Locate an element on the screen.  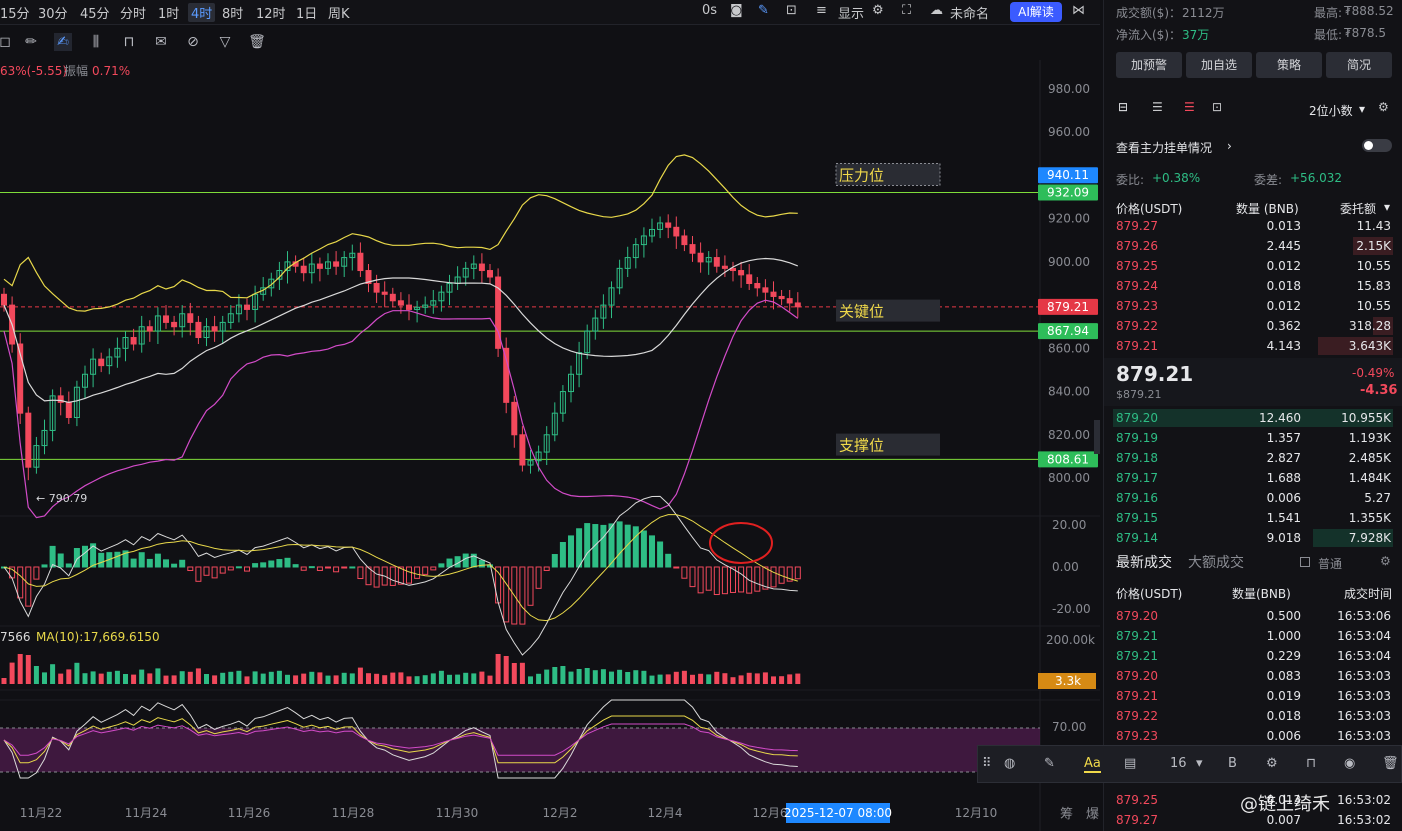
annotation-label: 关键位 is located at coordinates (888, 310).